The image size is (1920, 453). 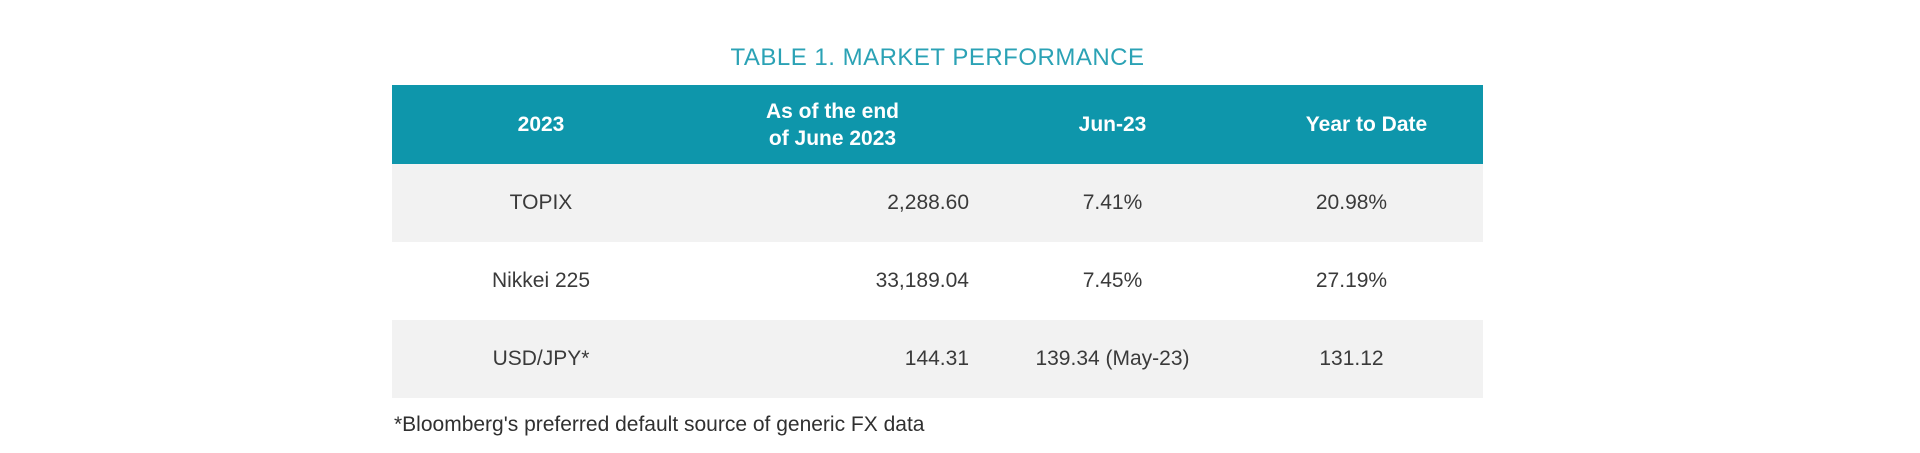 I want to click on header-cell-year: 2023, so click(x=541, y=124).